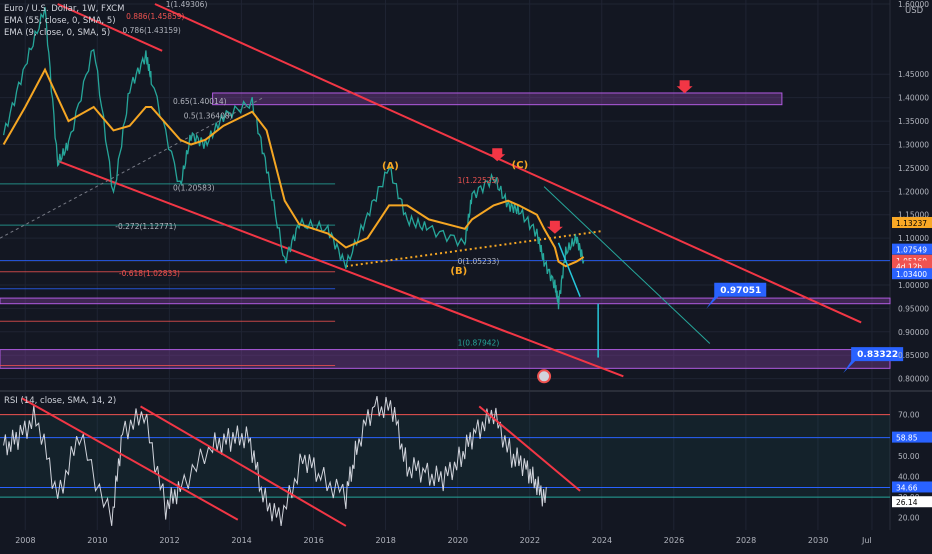  I want to click on price-tick: 0.85000, so click(913, 355).